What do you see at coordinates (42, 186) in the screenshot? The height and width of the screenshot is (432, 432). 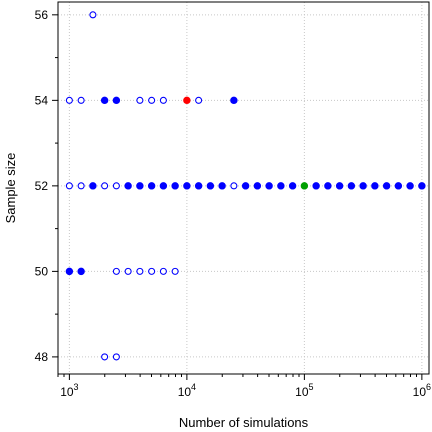 I see `y-tick-label: 52` at bounding box center [42, 186].